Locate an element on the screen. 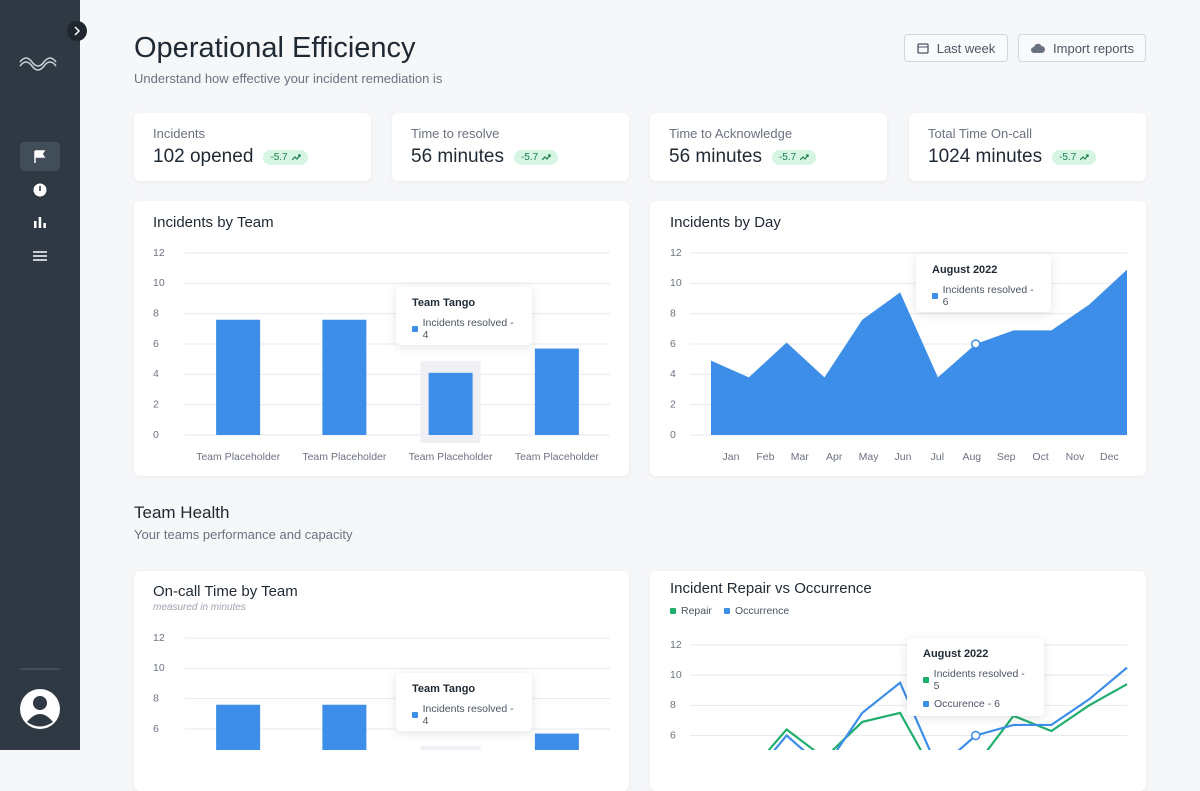 The height and width of the screenshot is (791, 1200). tooltip-item: Occurence - 6 is located at coordinates (975, 704).